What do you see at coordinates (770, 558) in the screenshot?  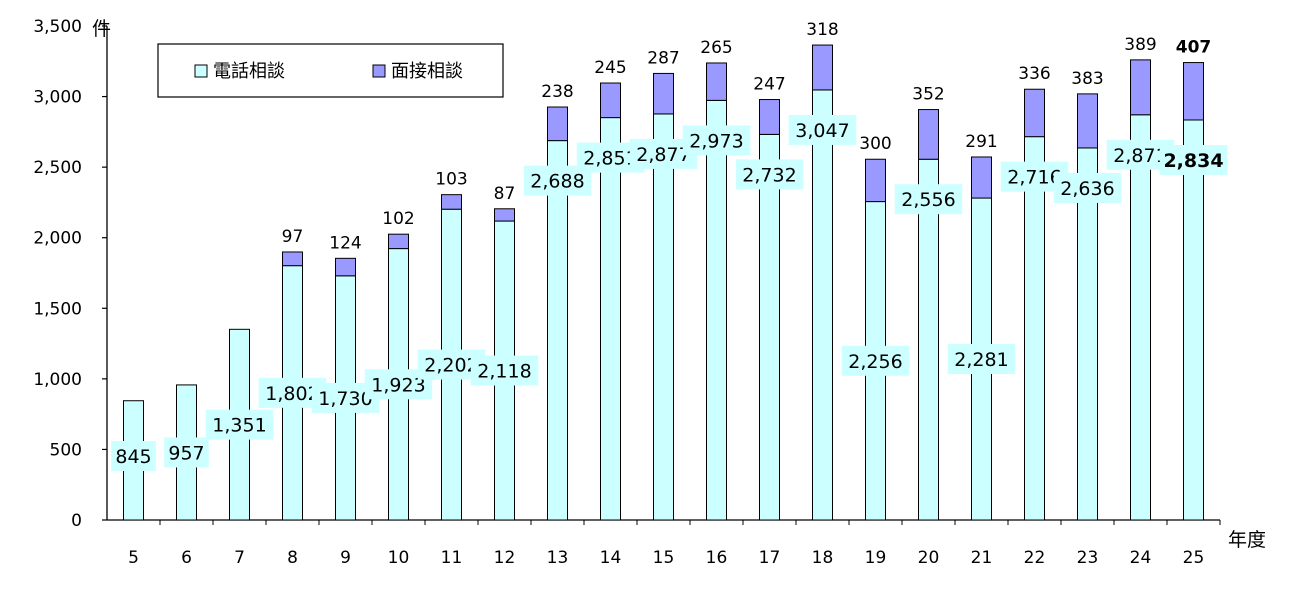 I see `x-tick-label: 17` at bounding box center [770, 558].